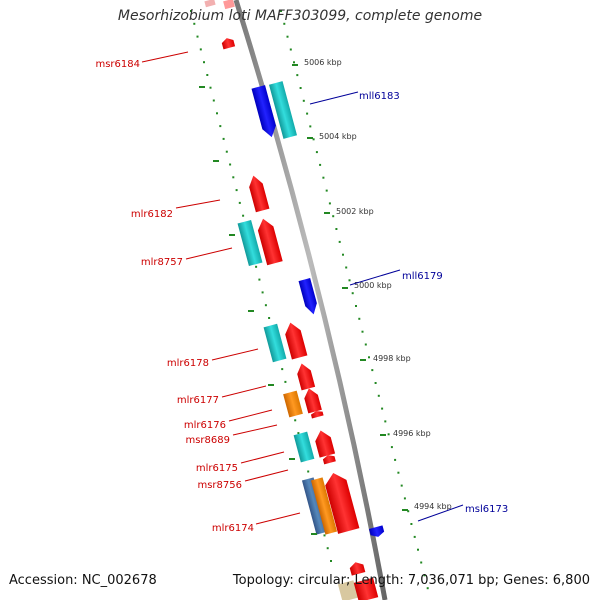 The width and height of the screenshot is (600, 604). Describe the element at coordinates (205, 425) in the screenshot. I see `gene-label-mlr6176: mlr6176` at that location.